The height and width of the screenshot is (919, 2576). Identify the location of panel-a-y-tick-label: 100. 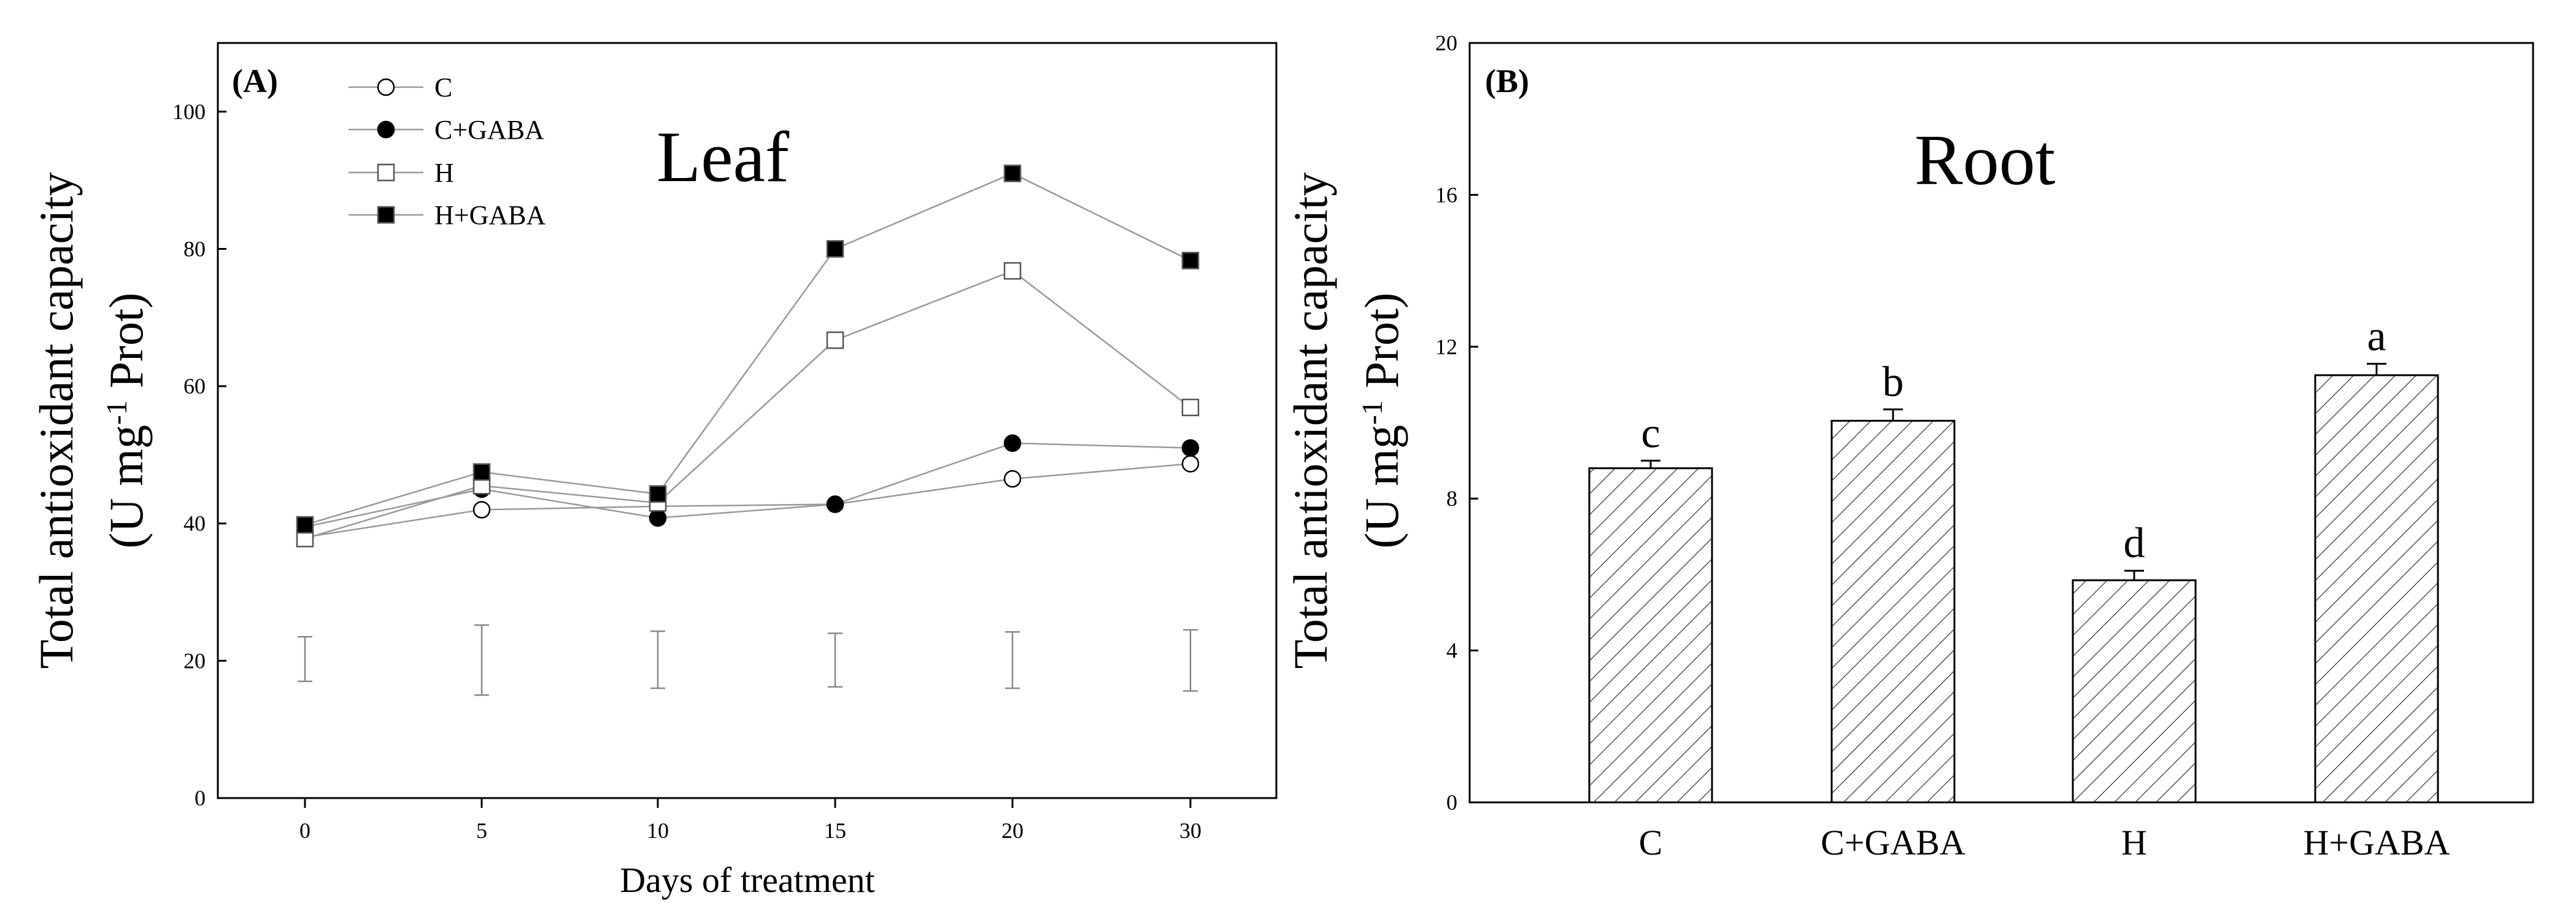
(189, 111).